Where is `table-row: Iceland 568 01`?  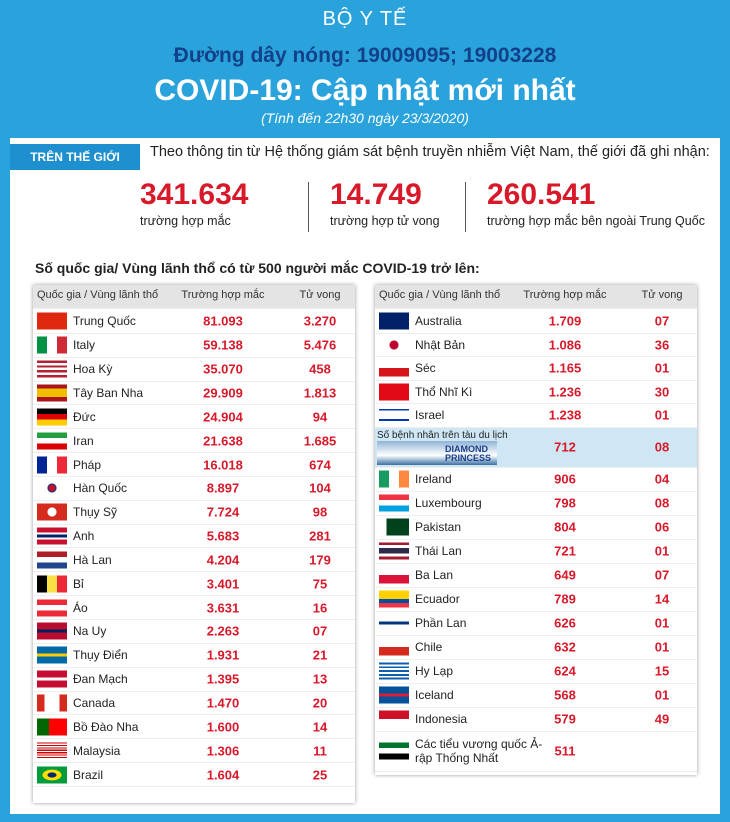
table-row: Iceland 568 01 is located at coordinates (536, 696).